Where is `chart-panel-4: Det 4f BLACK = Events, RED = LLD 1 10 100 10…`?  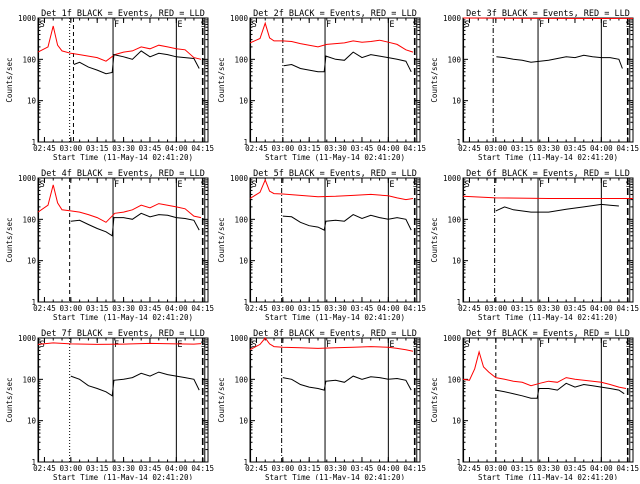 chart-panel-4: Det 4f BLACK = Events, RED = LLD 1 10 100 10… is located at coordinates (109, 245).